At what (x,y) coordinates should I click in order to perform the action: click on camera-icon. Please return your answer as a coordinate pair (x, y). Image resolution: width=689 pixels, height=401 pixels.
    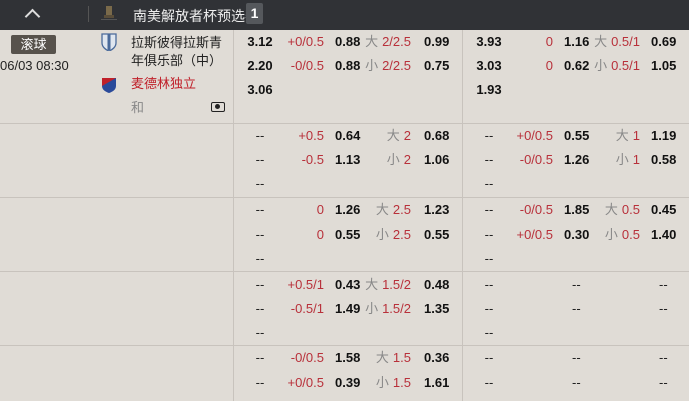
    Looking at the image, I should click on (218, 107).